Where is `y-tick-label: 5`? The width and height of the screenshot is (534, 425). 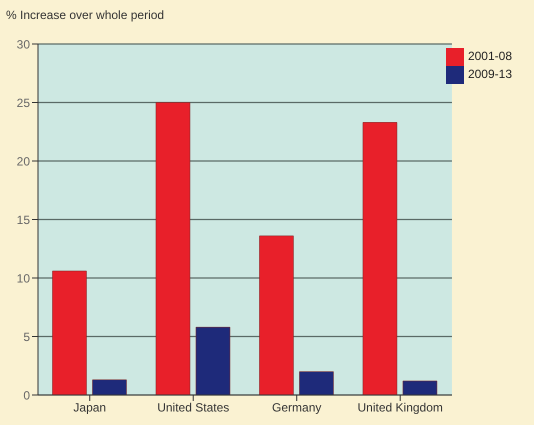
y-tick-label: 5 is located at coordinates (26, 337).